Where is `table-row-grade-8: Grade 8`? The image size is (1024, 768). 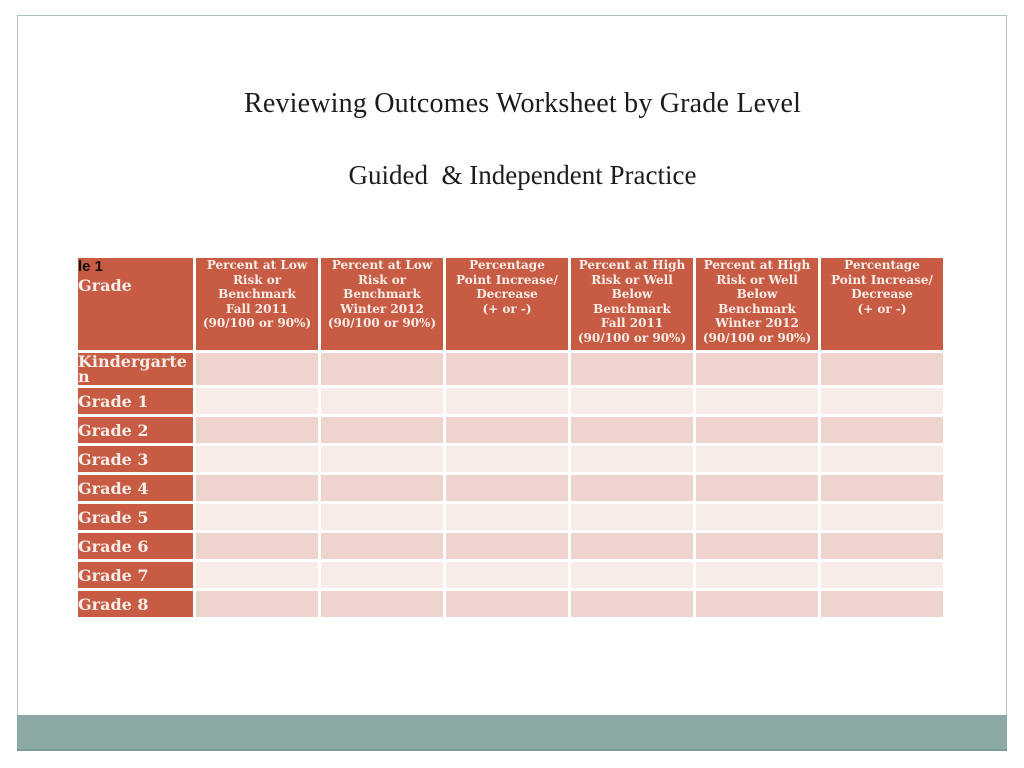
table-row-grade-8: Grade 8 is located at coordinates (510, 604).